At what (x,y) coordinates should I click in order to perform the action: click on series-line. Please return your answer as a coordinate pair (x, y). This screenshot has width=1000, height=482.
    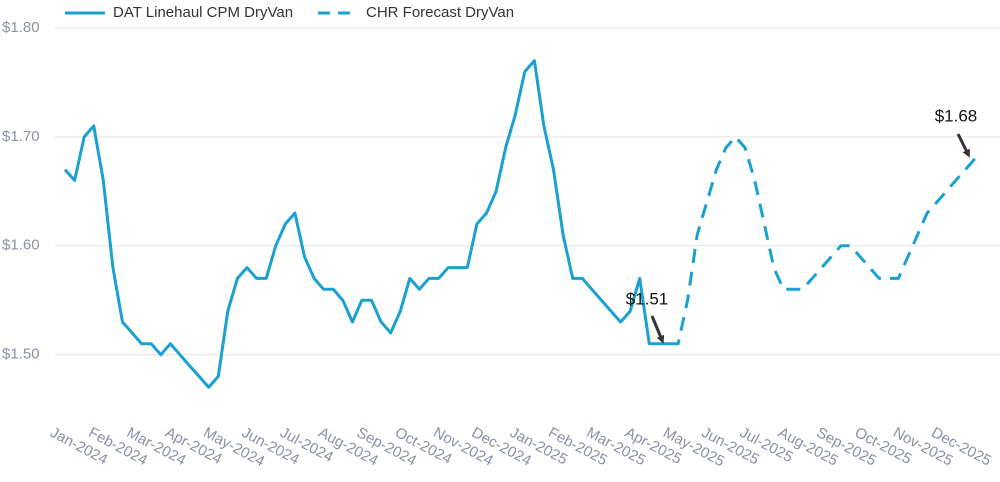
    Looking at the image, I should click on (822, 240).